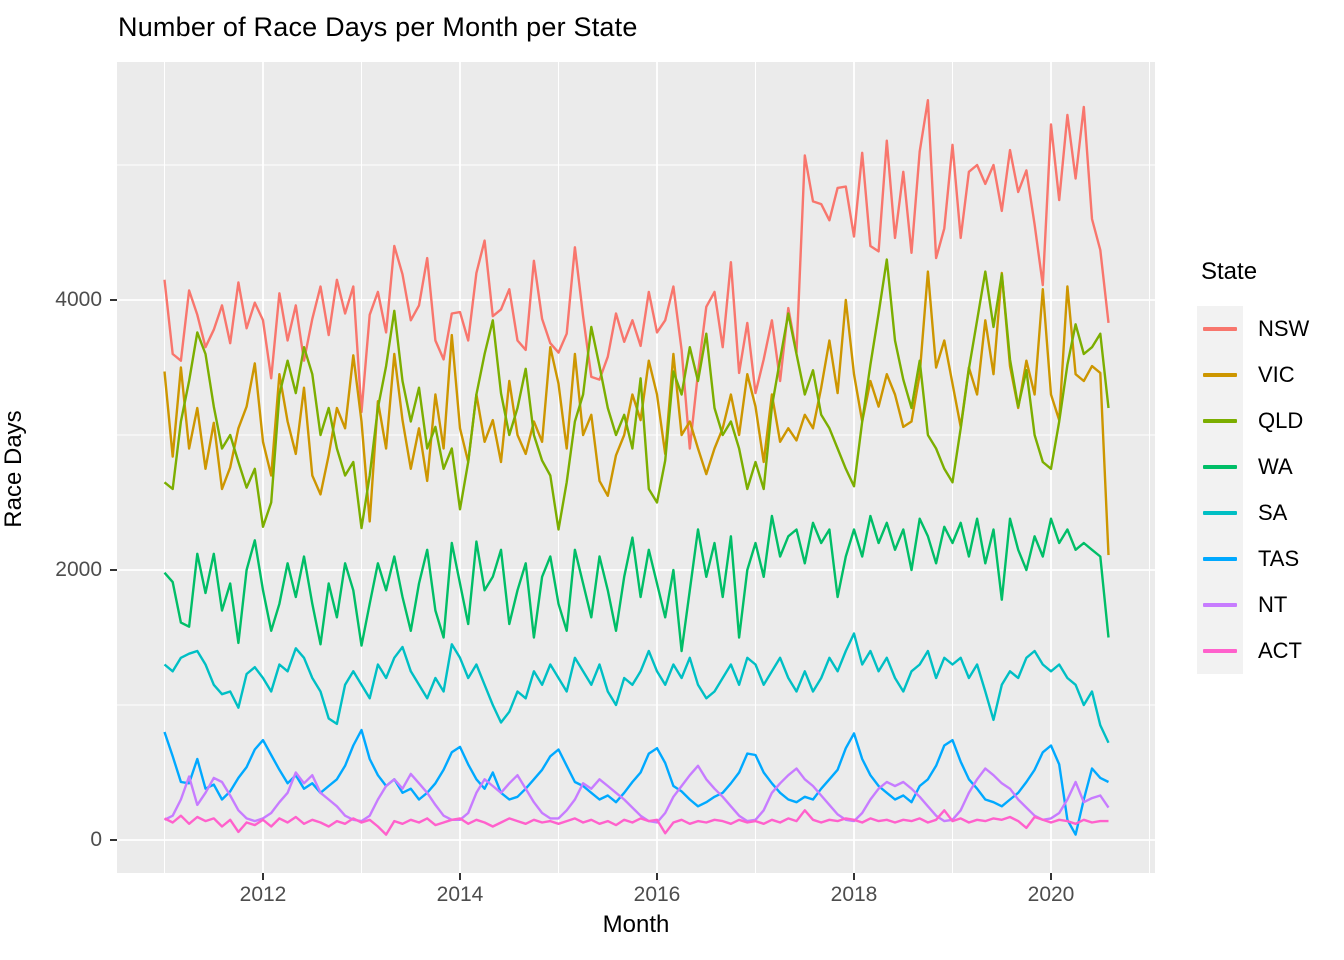  I want to click on legend-key-tas, so click(1220, 559).